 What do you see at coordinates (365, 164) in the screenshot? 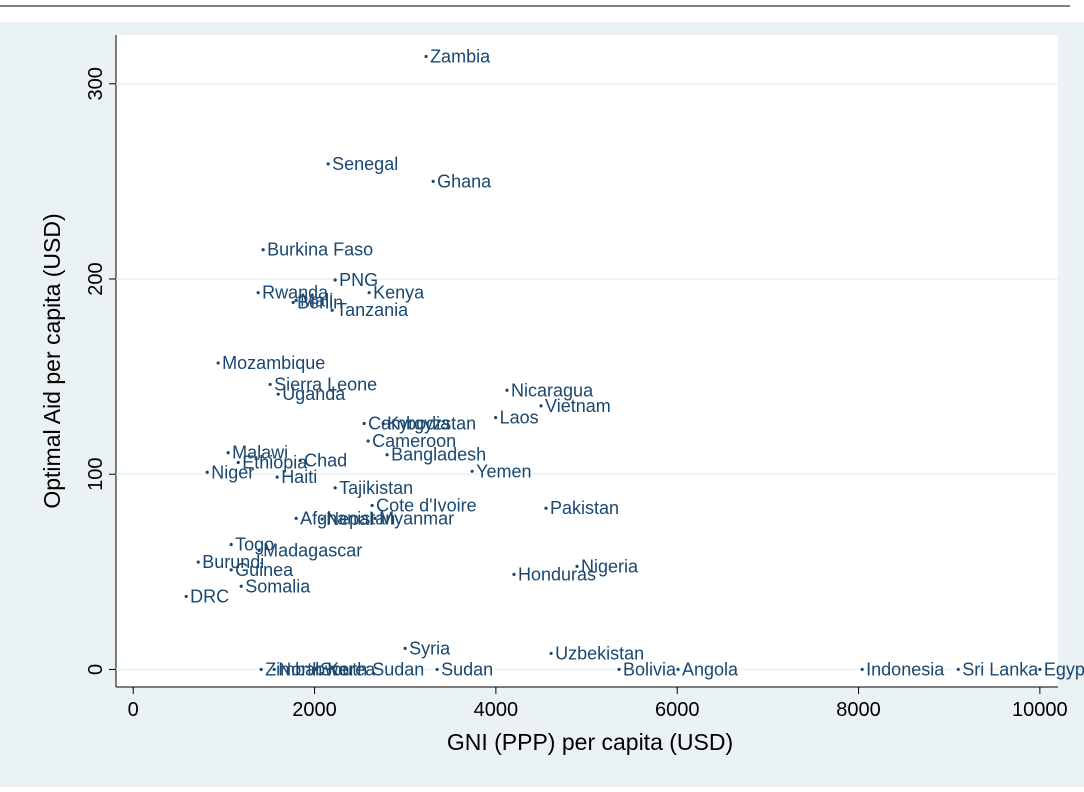
I see `point-label: Senegal` at bounding box center [365, 164].